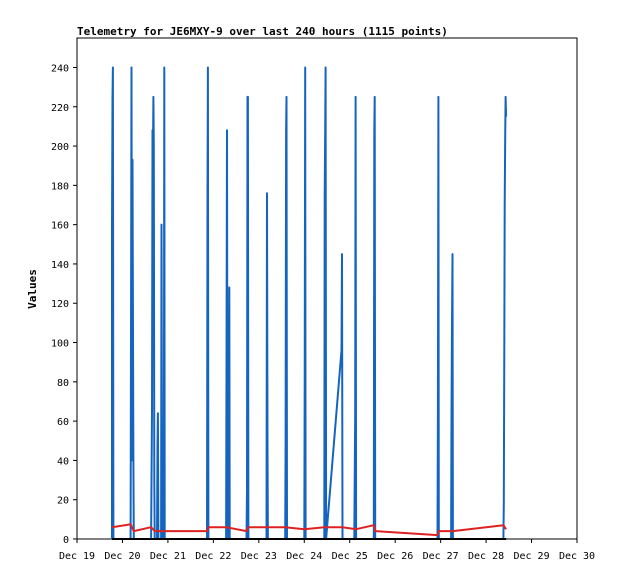 This screenshot has width=618, height=579. I want to click on y-axis-label: Values, so click(32, 289).